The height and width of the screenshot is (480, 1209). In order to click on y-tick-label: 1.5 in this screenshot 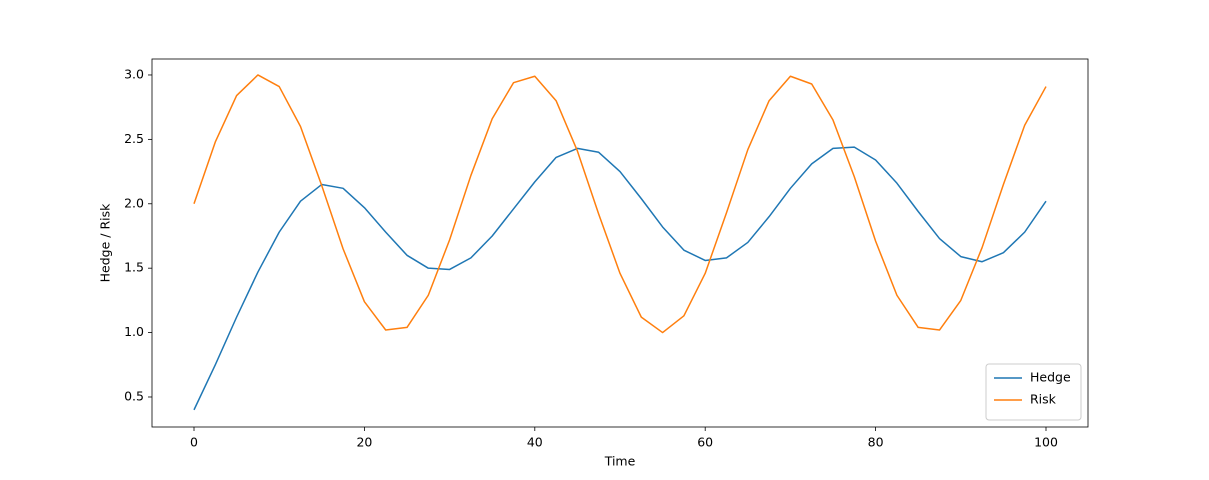, I will do `click(134, 267)`.